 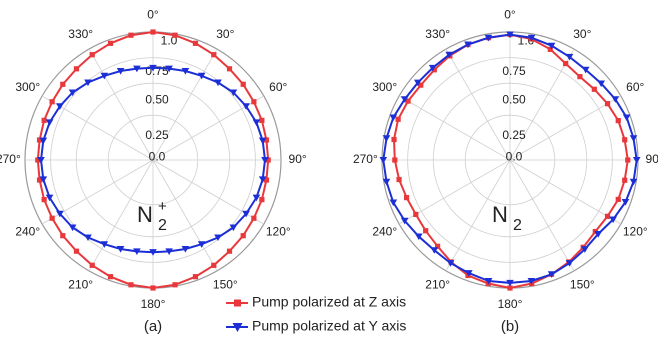 What do you see at coordinates (27, 231) in the screenshot?
I see `angle-tick-label: 240°` at bounding box center [27, 231].